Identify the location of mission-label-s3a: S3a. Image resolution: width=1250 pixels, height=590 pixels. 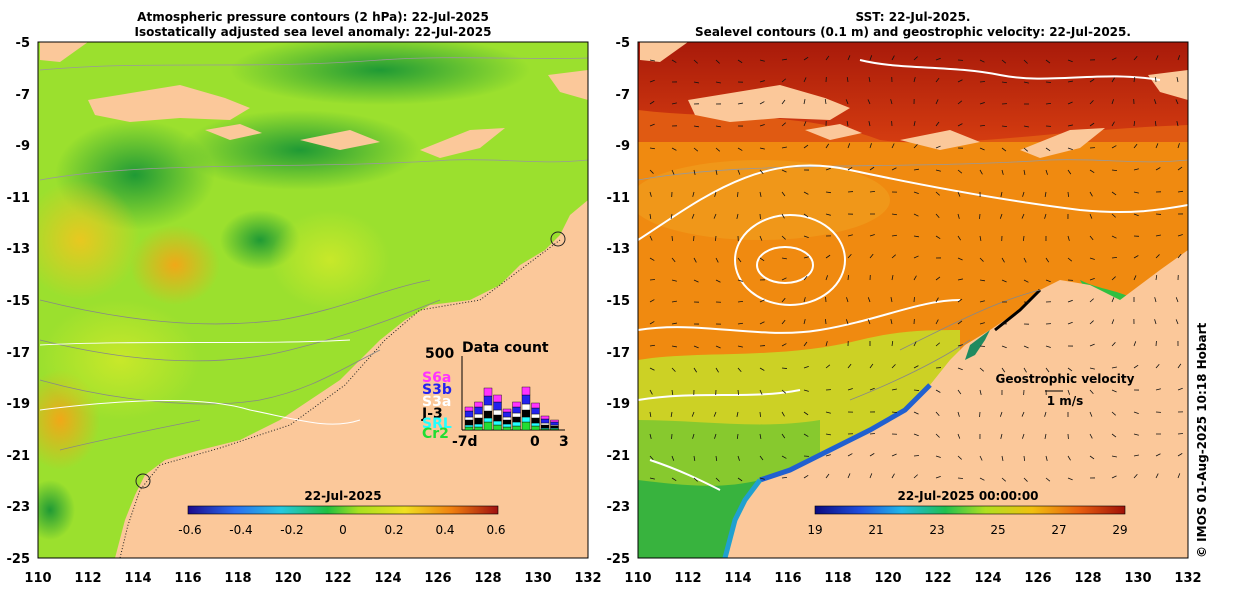
(436, 402).